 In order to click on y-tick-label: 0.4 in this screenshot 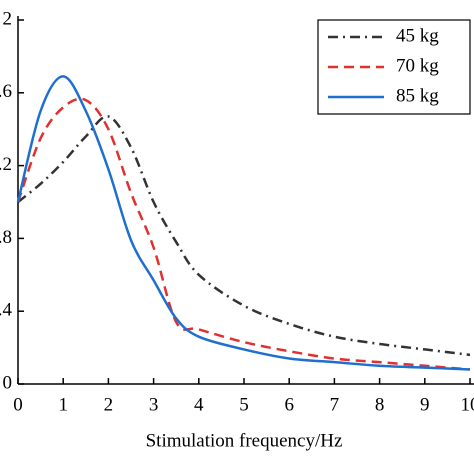, I will do `click(6, 310)`.